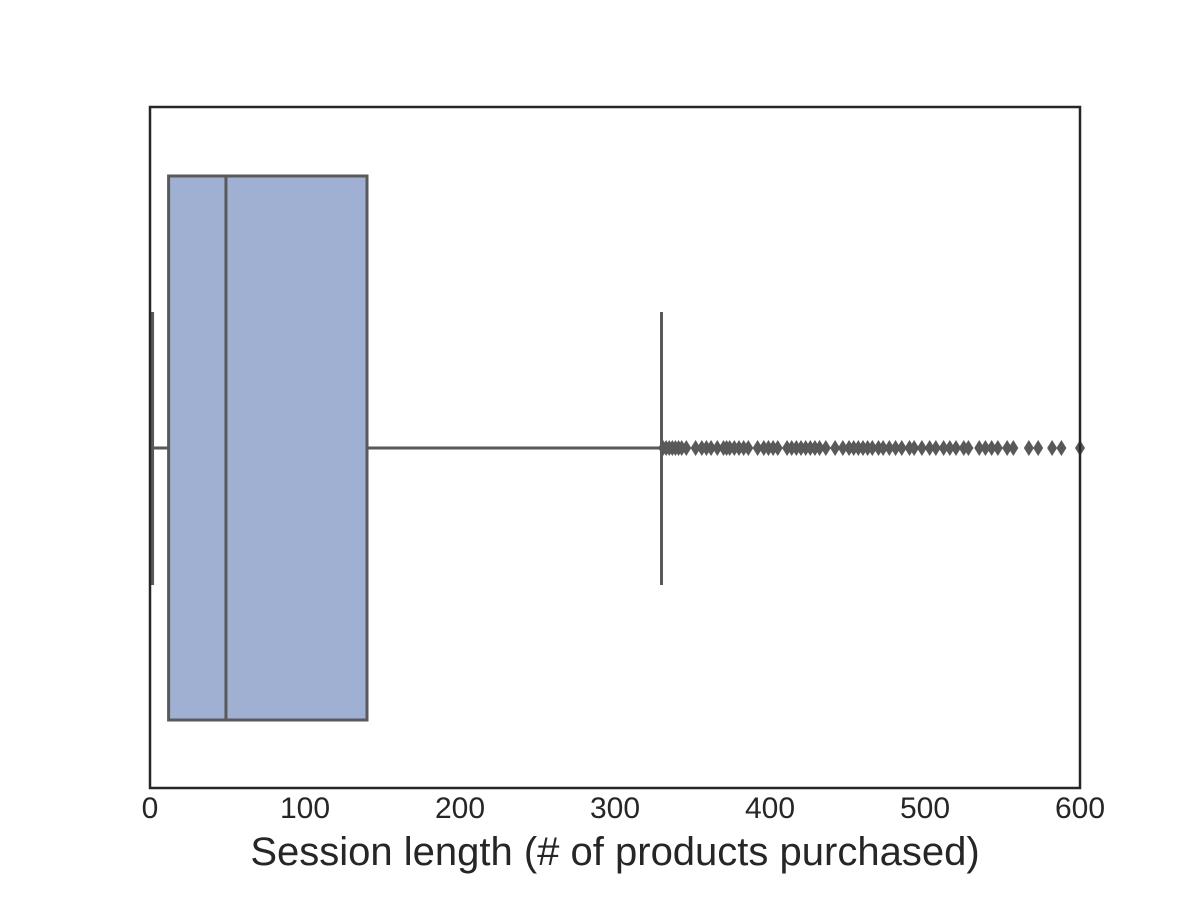  Describe the element at coordinates (614, 852) in the screenshot. I see `x-axis-label: Session length (# of products purchased)` at that location.